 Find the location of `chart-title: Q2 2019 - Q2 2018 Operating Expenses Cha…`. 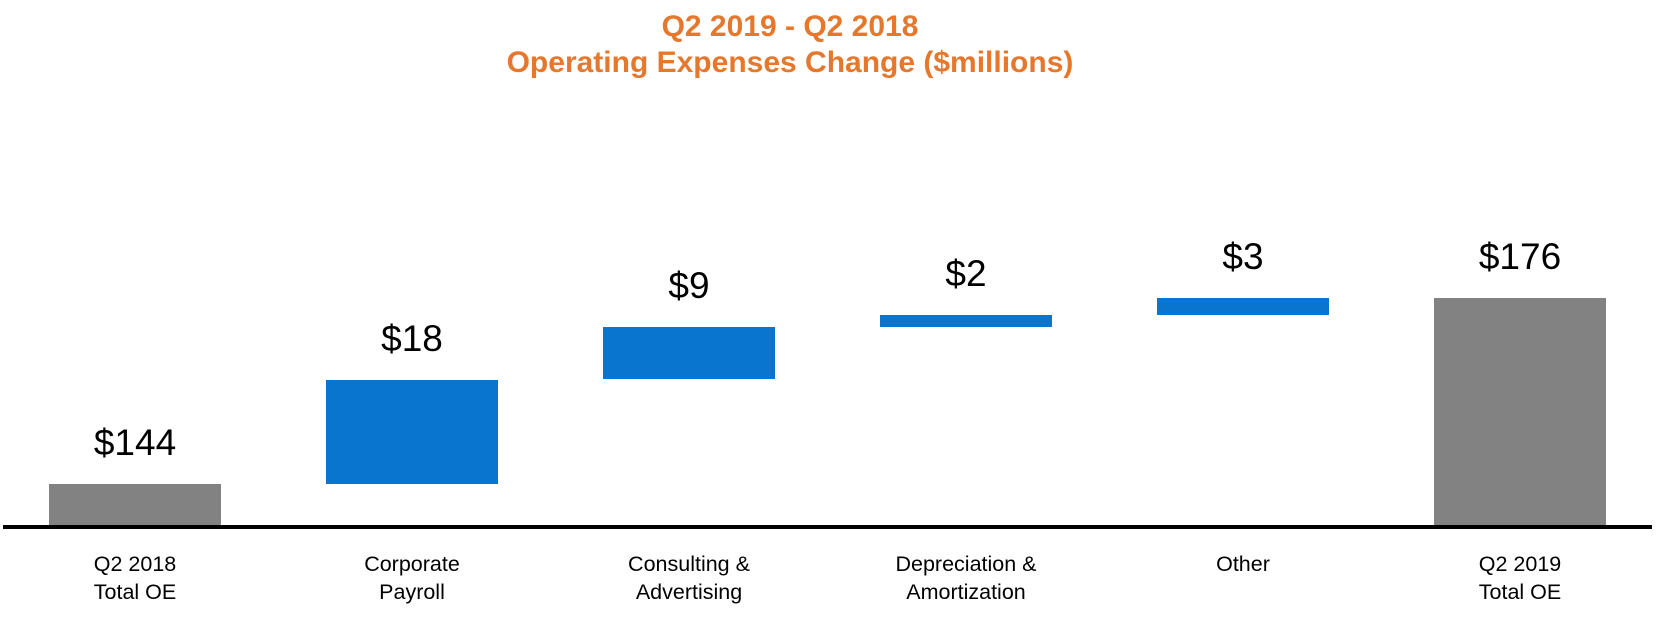

chart-title: Q2 2019 - Q2 2018 Operating Expenses Cha… is located at coordinates (790, 45).